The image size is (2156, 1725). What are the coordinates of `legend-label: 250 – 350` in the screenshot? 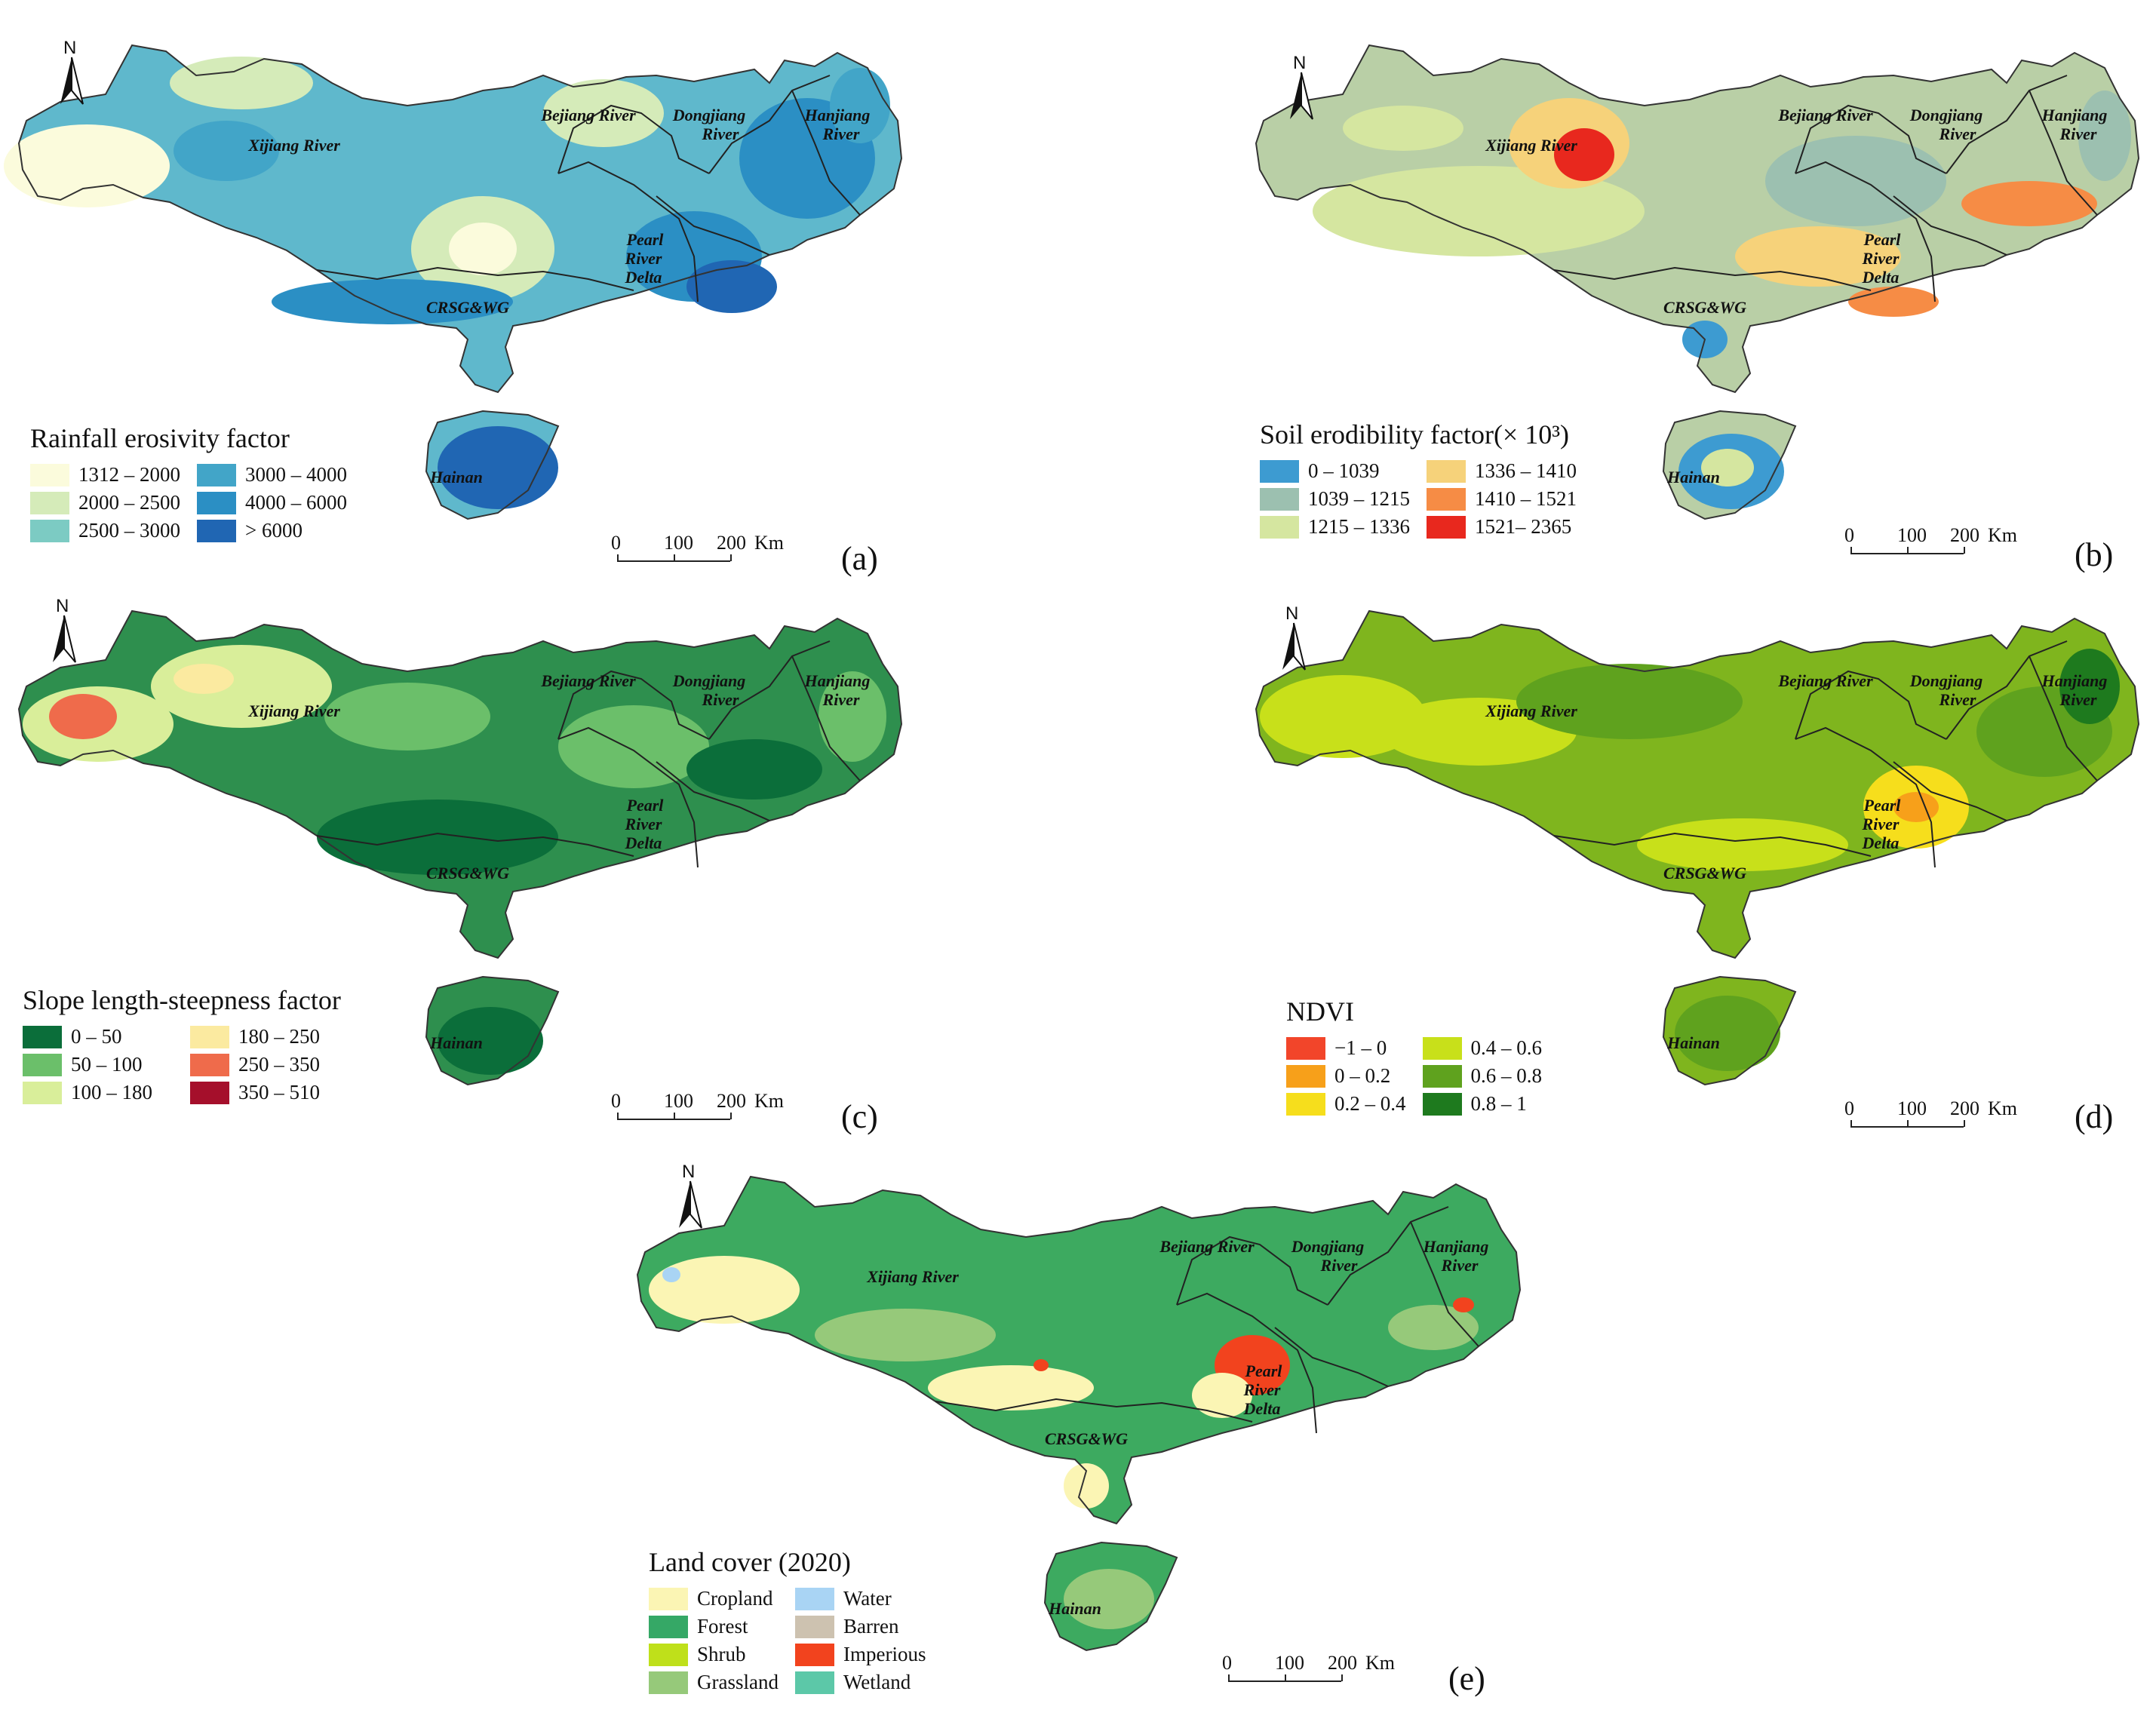 It's located at (279, 1064).